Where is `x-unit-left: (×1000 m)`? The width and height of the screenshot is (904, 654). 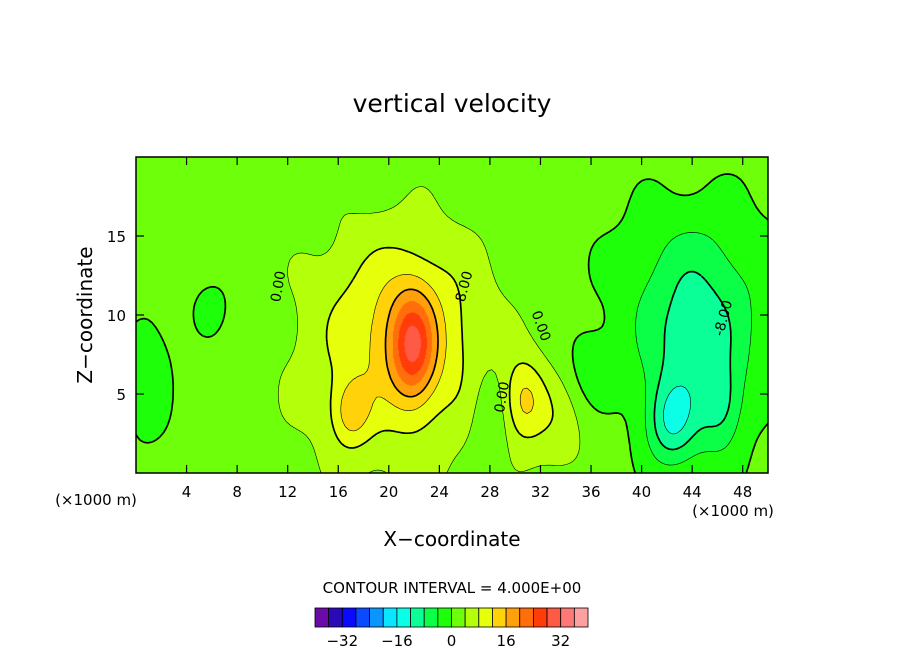 x-unit-left: (×1000 m) is located at coordinates (96, 500).